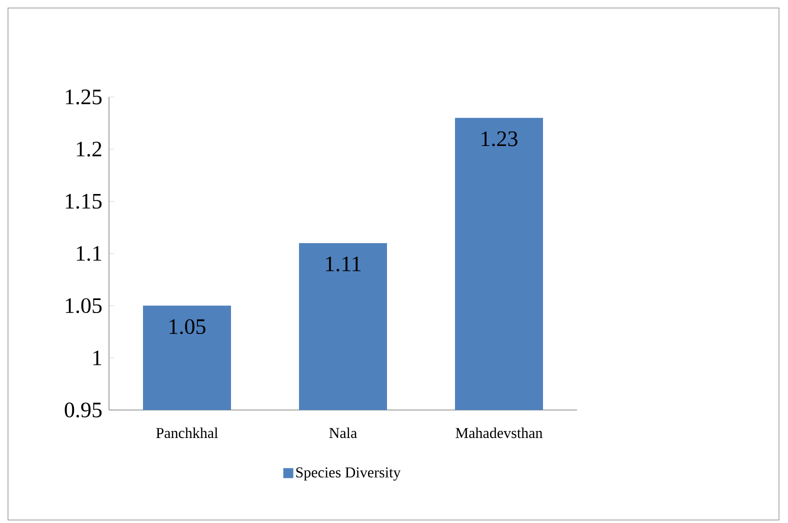 This screenshot has height=523, width=788. Describe the element at coordinates (84, 306) in the screenshot. I see `y-tick-label: 1.05` at that location.